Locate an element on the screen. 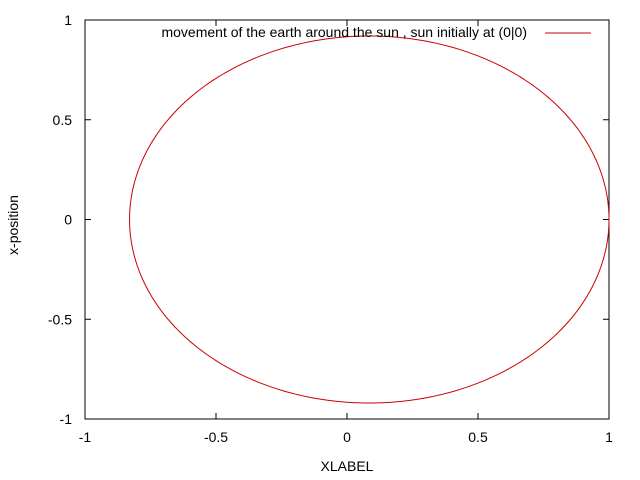 This screenshot has width=640, height=480. x-tick-label: 0 is located at coordinates (347, 437).